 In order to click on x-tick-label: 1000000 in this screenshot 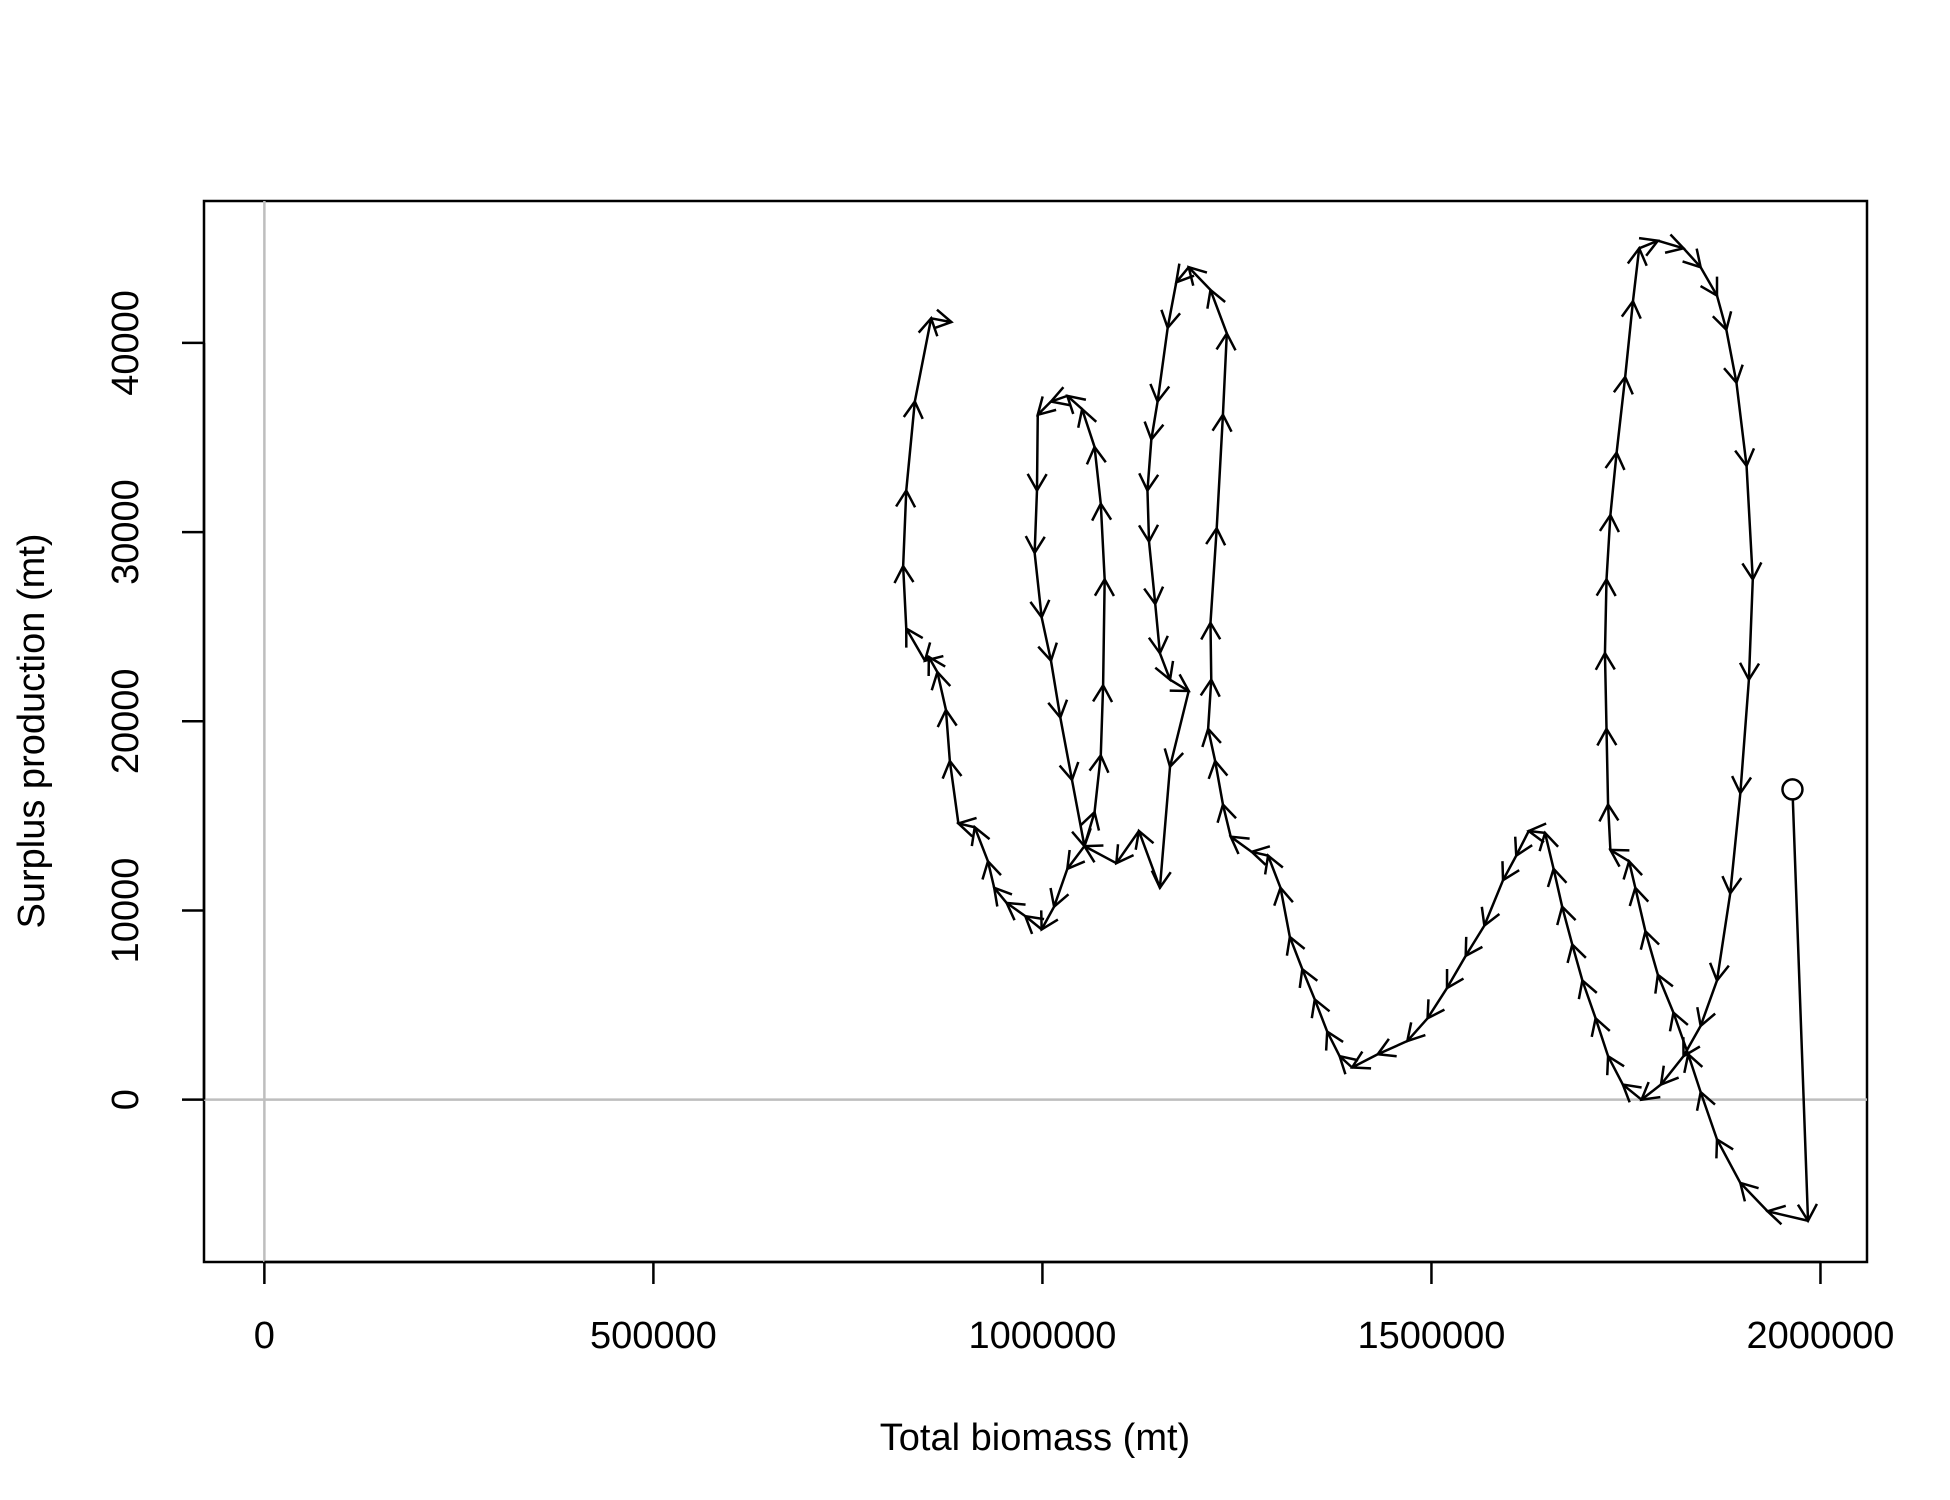, I will do `click(1042, 1336)`.